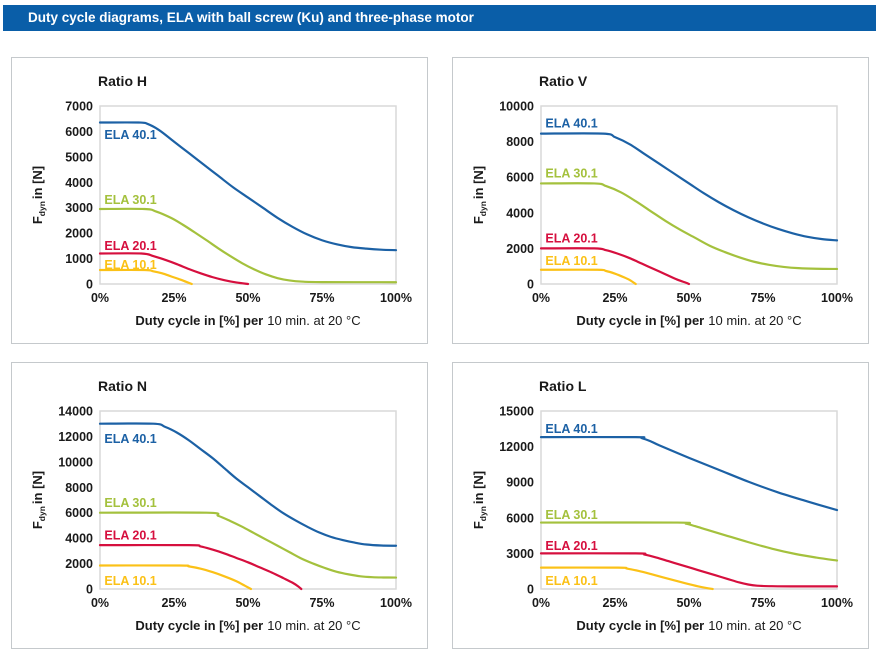  Describe the element at coordinates (122, 386) in the screenshot. I see `chart-title-ratio-n: Ratio N` at that location.